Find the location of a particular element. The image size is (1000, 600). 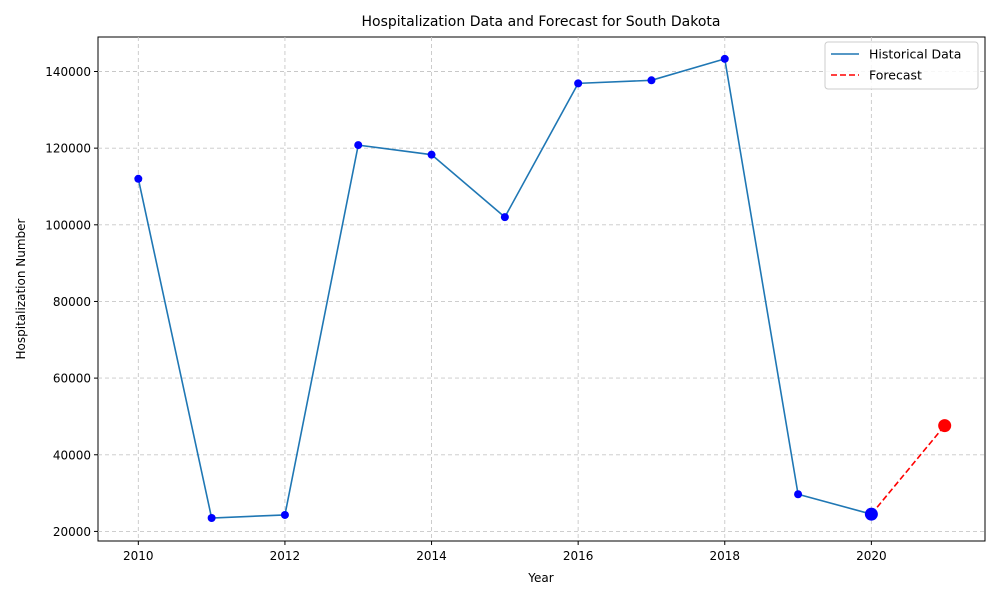

x-tick-label: 2014 is located at coordinates (431, 556).